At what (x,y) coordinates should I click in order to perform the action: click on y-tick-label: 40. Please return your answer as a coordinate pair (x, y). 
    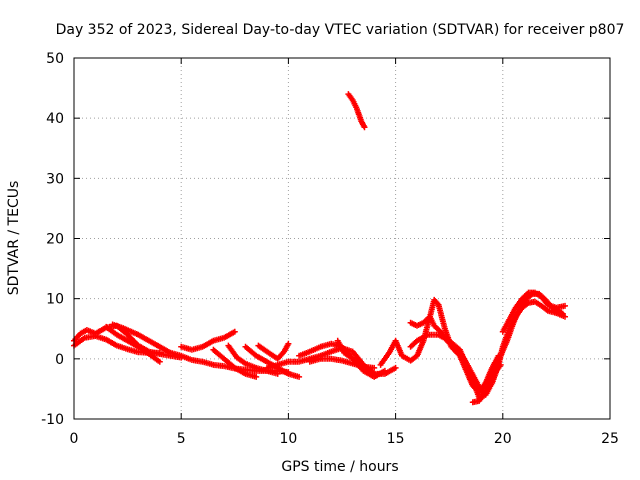
    Looking at the image, I should click on (55, 119).